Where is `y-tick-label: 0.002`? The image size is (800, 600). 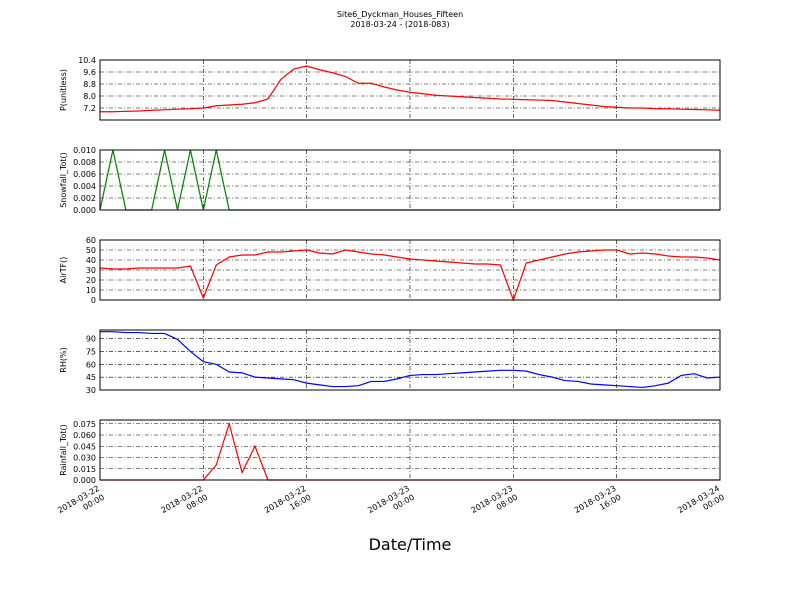
y-tick-label: 0.002 is located at coordinates (84, 198).